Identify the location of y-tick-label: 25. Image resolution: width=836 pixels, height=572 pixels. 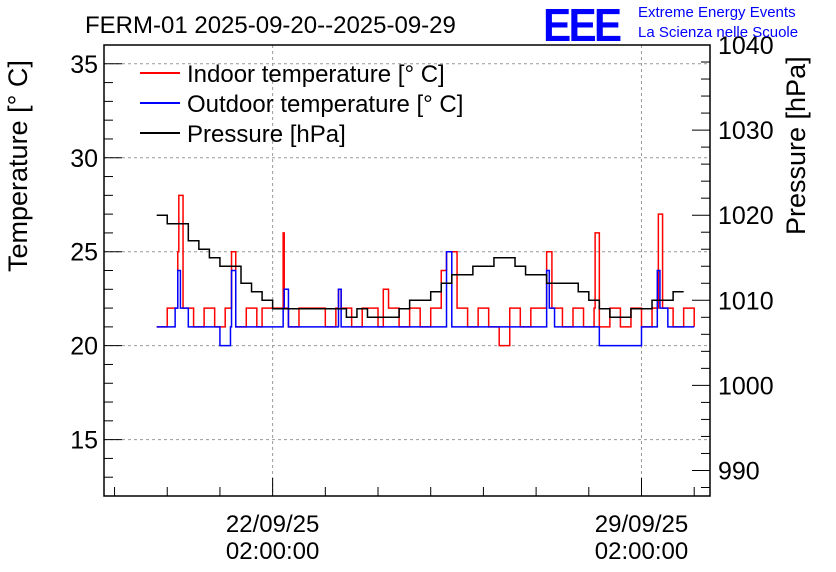
(84, 253).